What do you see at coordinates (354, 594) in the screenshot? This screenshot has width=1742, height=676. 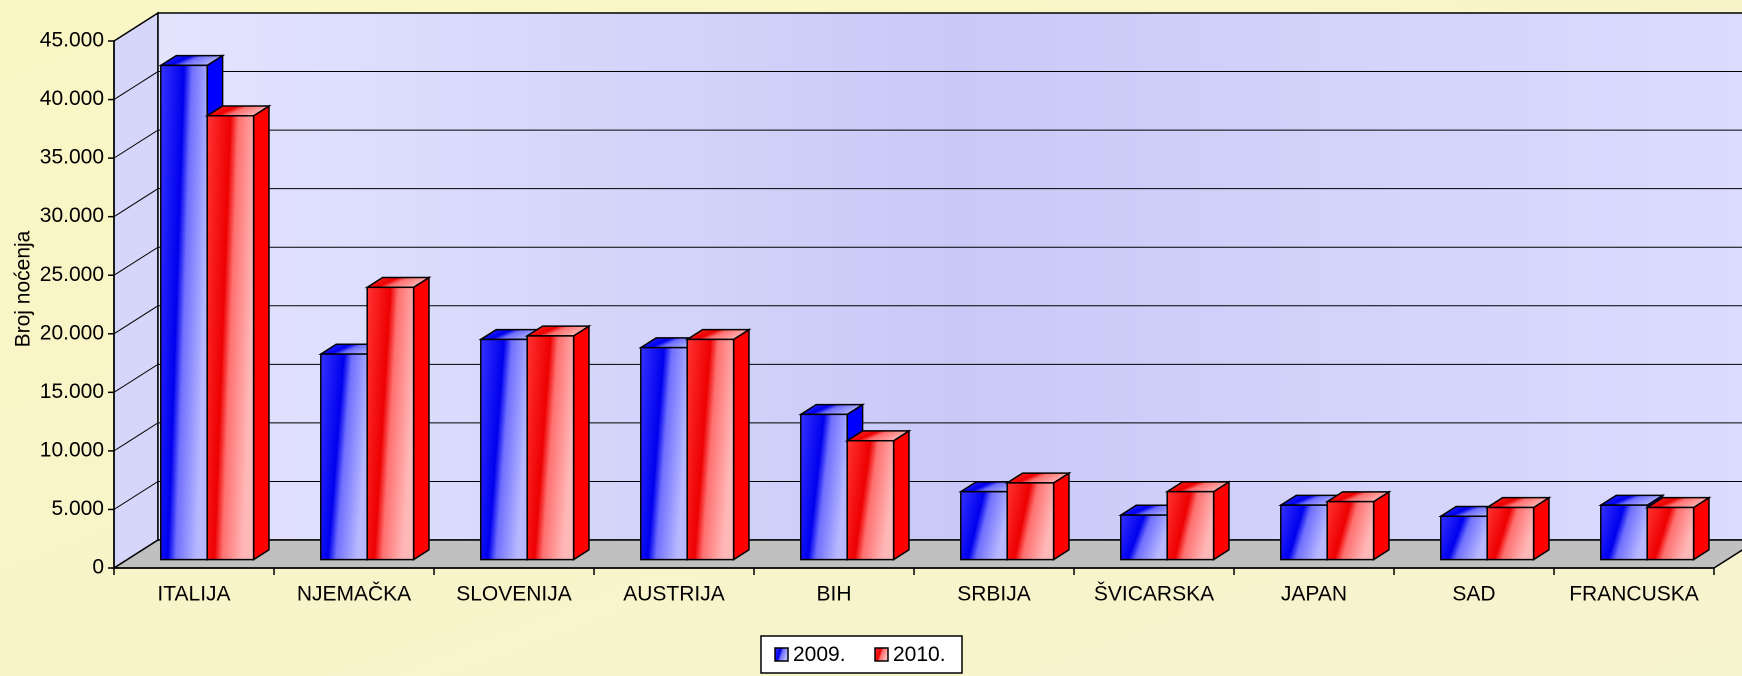 I see `x-tick-label: NJEMAČKA` at bounding box center [354, 594].